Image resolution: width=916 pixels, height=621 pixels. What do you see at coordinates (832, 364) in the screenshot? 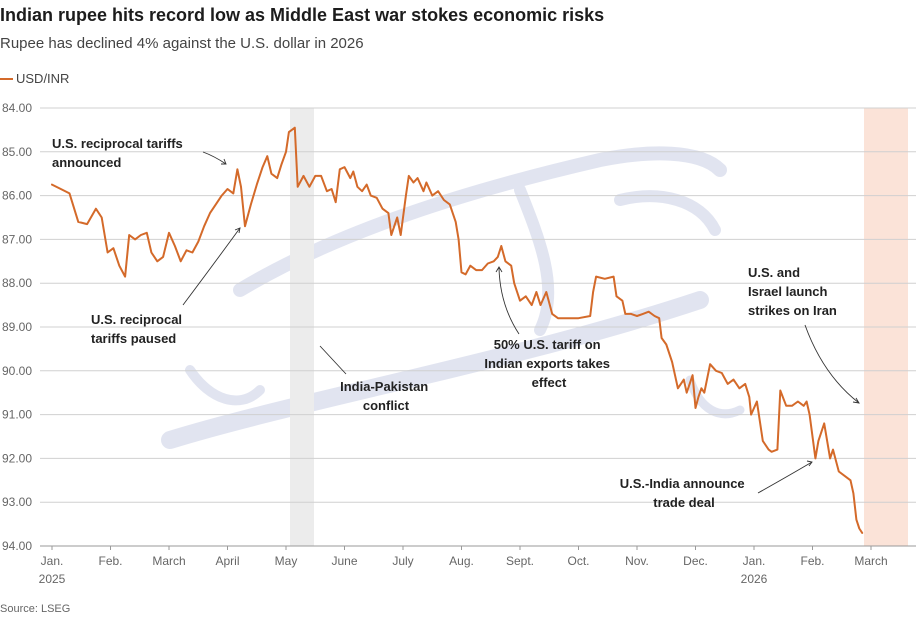
I see `arrow-iran-strikes` at bounding box center [832, 364].